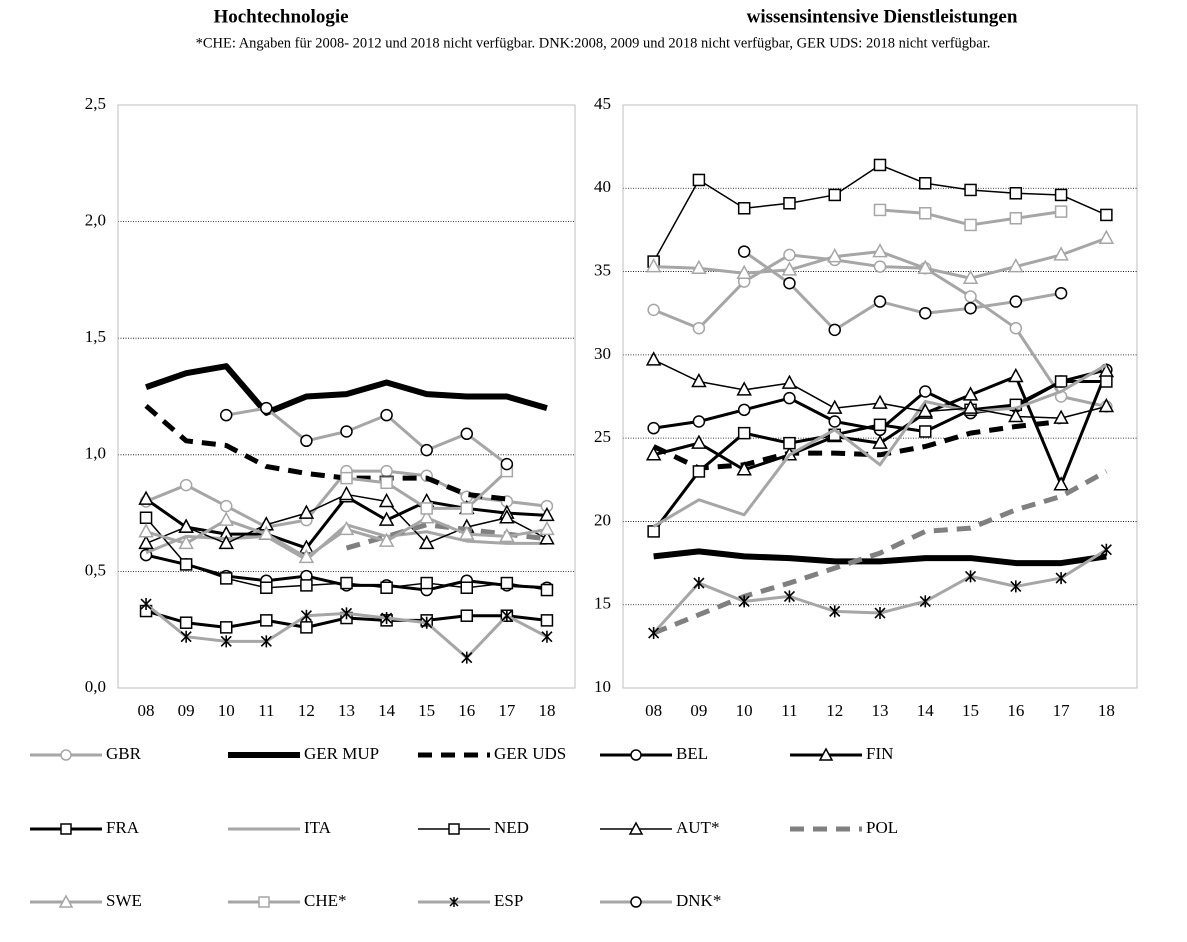 The width and height of the screenshot is (1187, 942). Describe the element at coordinates (602, 519) in the screenshot. I see `y-tick-label: 20` at that location.